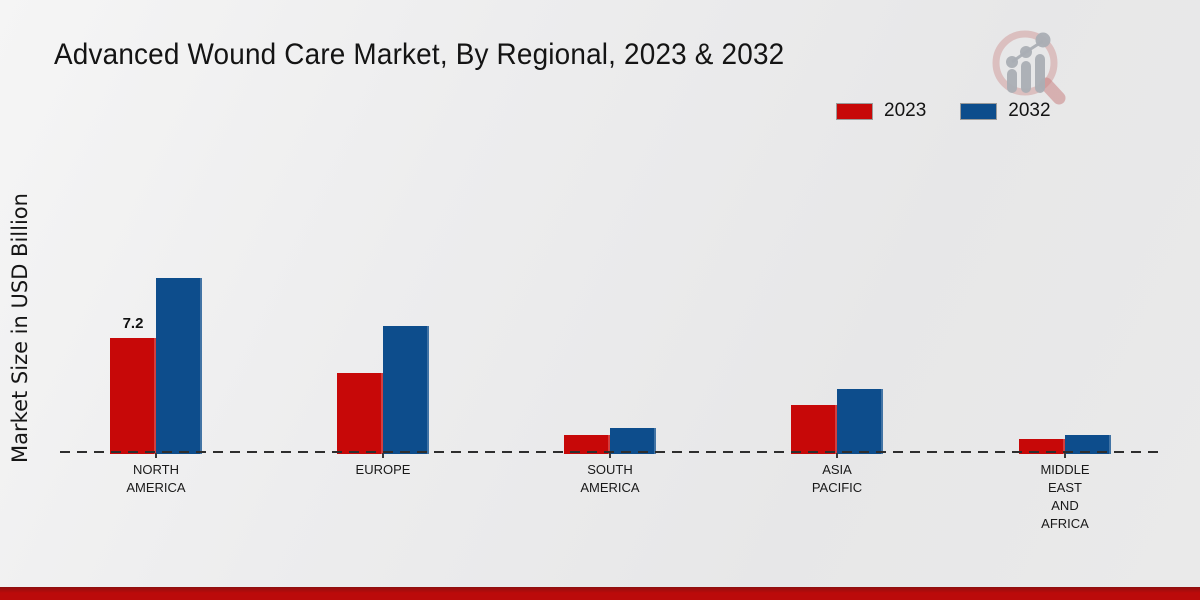 This screenshot has height=600, width=1200. I want to click on bar-2023-middle-east-and-africa, so click(1042, 446).